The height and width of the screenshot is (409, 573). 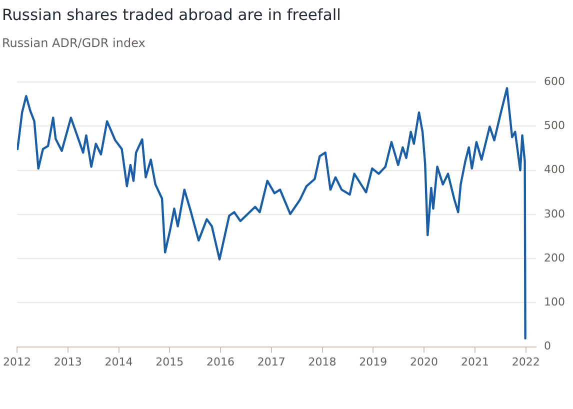 I want to click on x-tick-label: 2018, so click(x=322, y=361).